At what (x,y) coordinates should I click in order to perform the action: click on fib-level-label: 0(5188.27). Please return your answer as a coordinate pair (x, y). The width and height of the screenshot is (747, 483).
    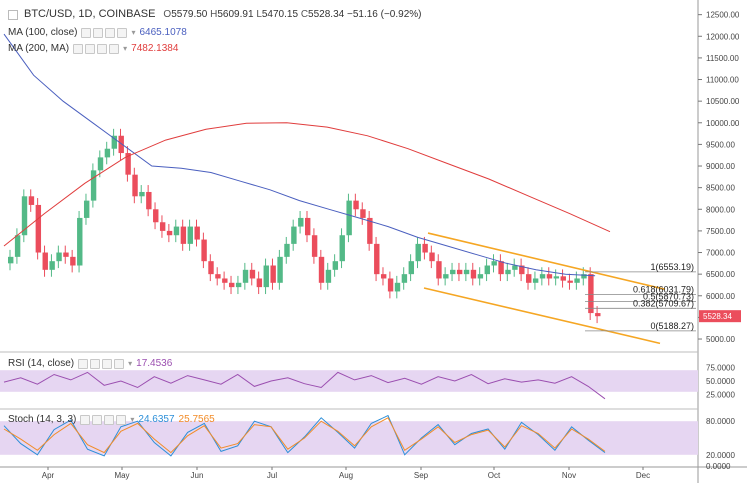
    Looking at the image, I should click on (672, 326).